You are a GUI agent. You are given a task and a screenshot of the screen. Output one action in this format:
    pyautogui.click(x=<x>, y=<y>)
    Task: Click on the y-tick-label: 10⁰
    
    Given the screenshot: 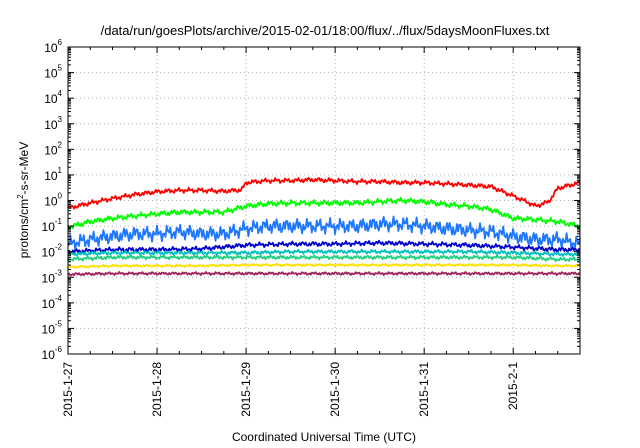 What is the action you would take?
    pyautogui.click(x=53, y=200)
    